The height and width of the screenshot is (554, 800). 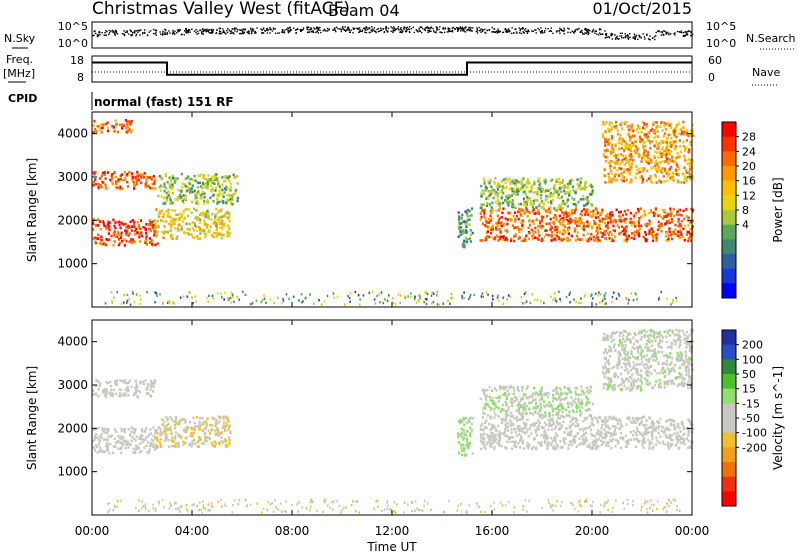 I want to click on cpid-value: normal (fast) 151 RF, so click(x=164, y=102).